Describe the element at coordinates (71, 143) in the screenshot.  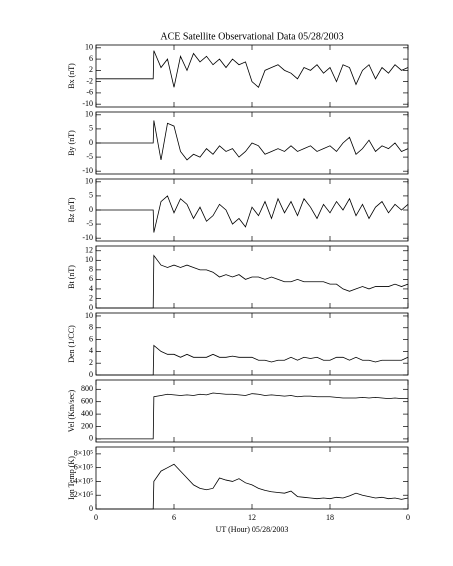
I see `y-axis-label: By (nT)` at that location.